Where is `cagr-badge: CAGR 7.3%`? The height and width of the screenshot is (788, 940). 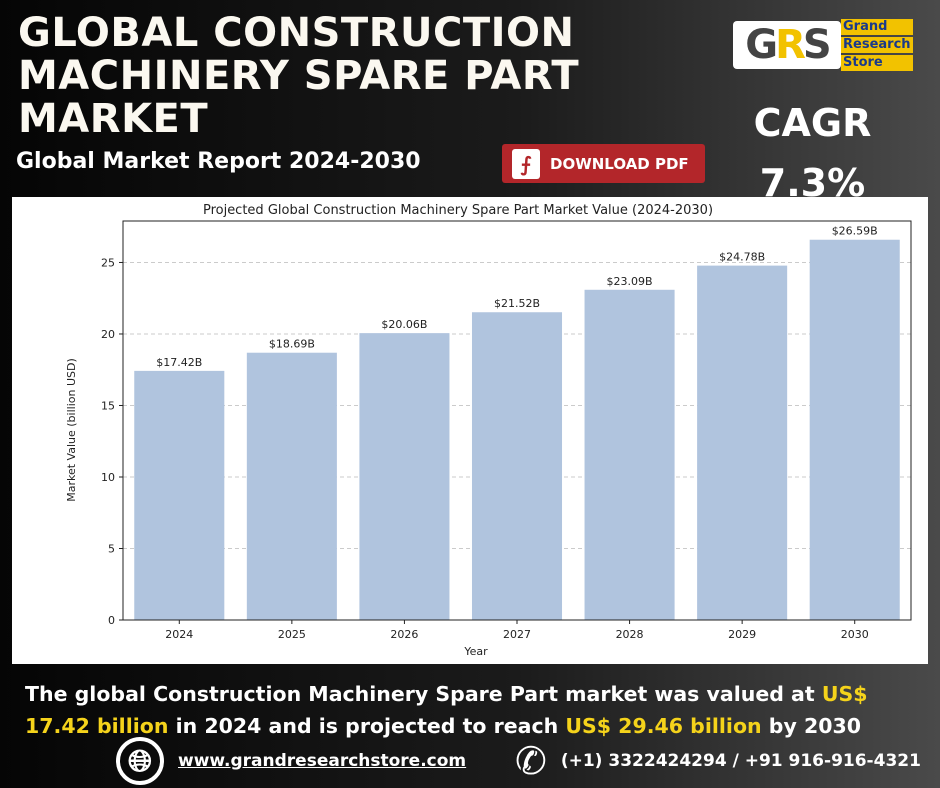 cagr-badge: CAGR 7.3% is located at coordinates (812, 153).